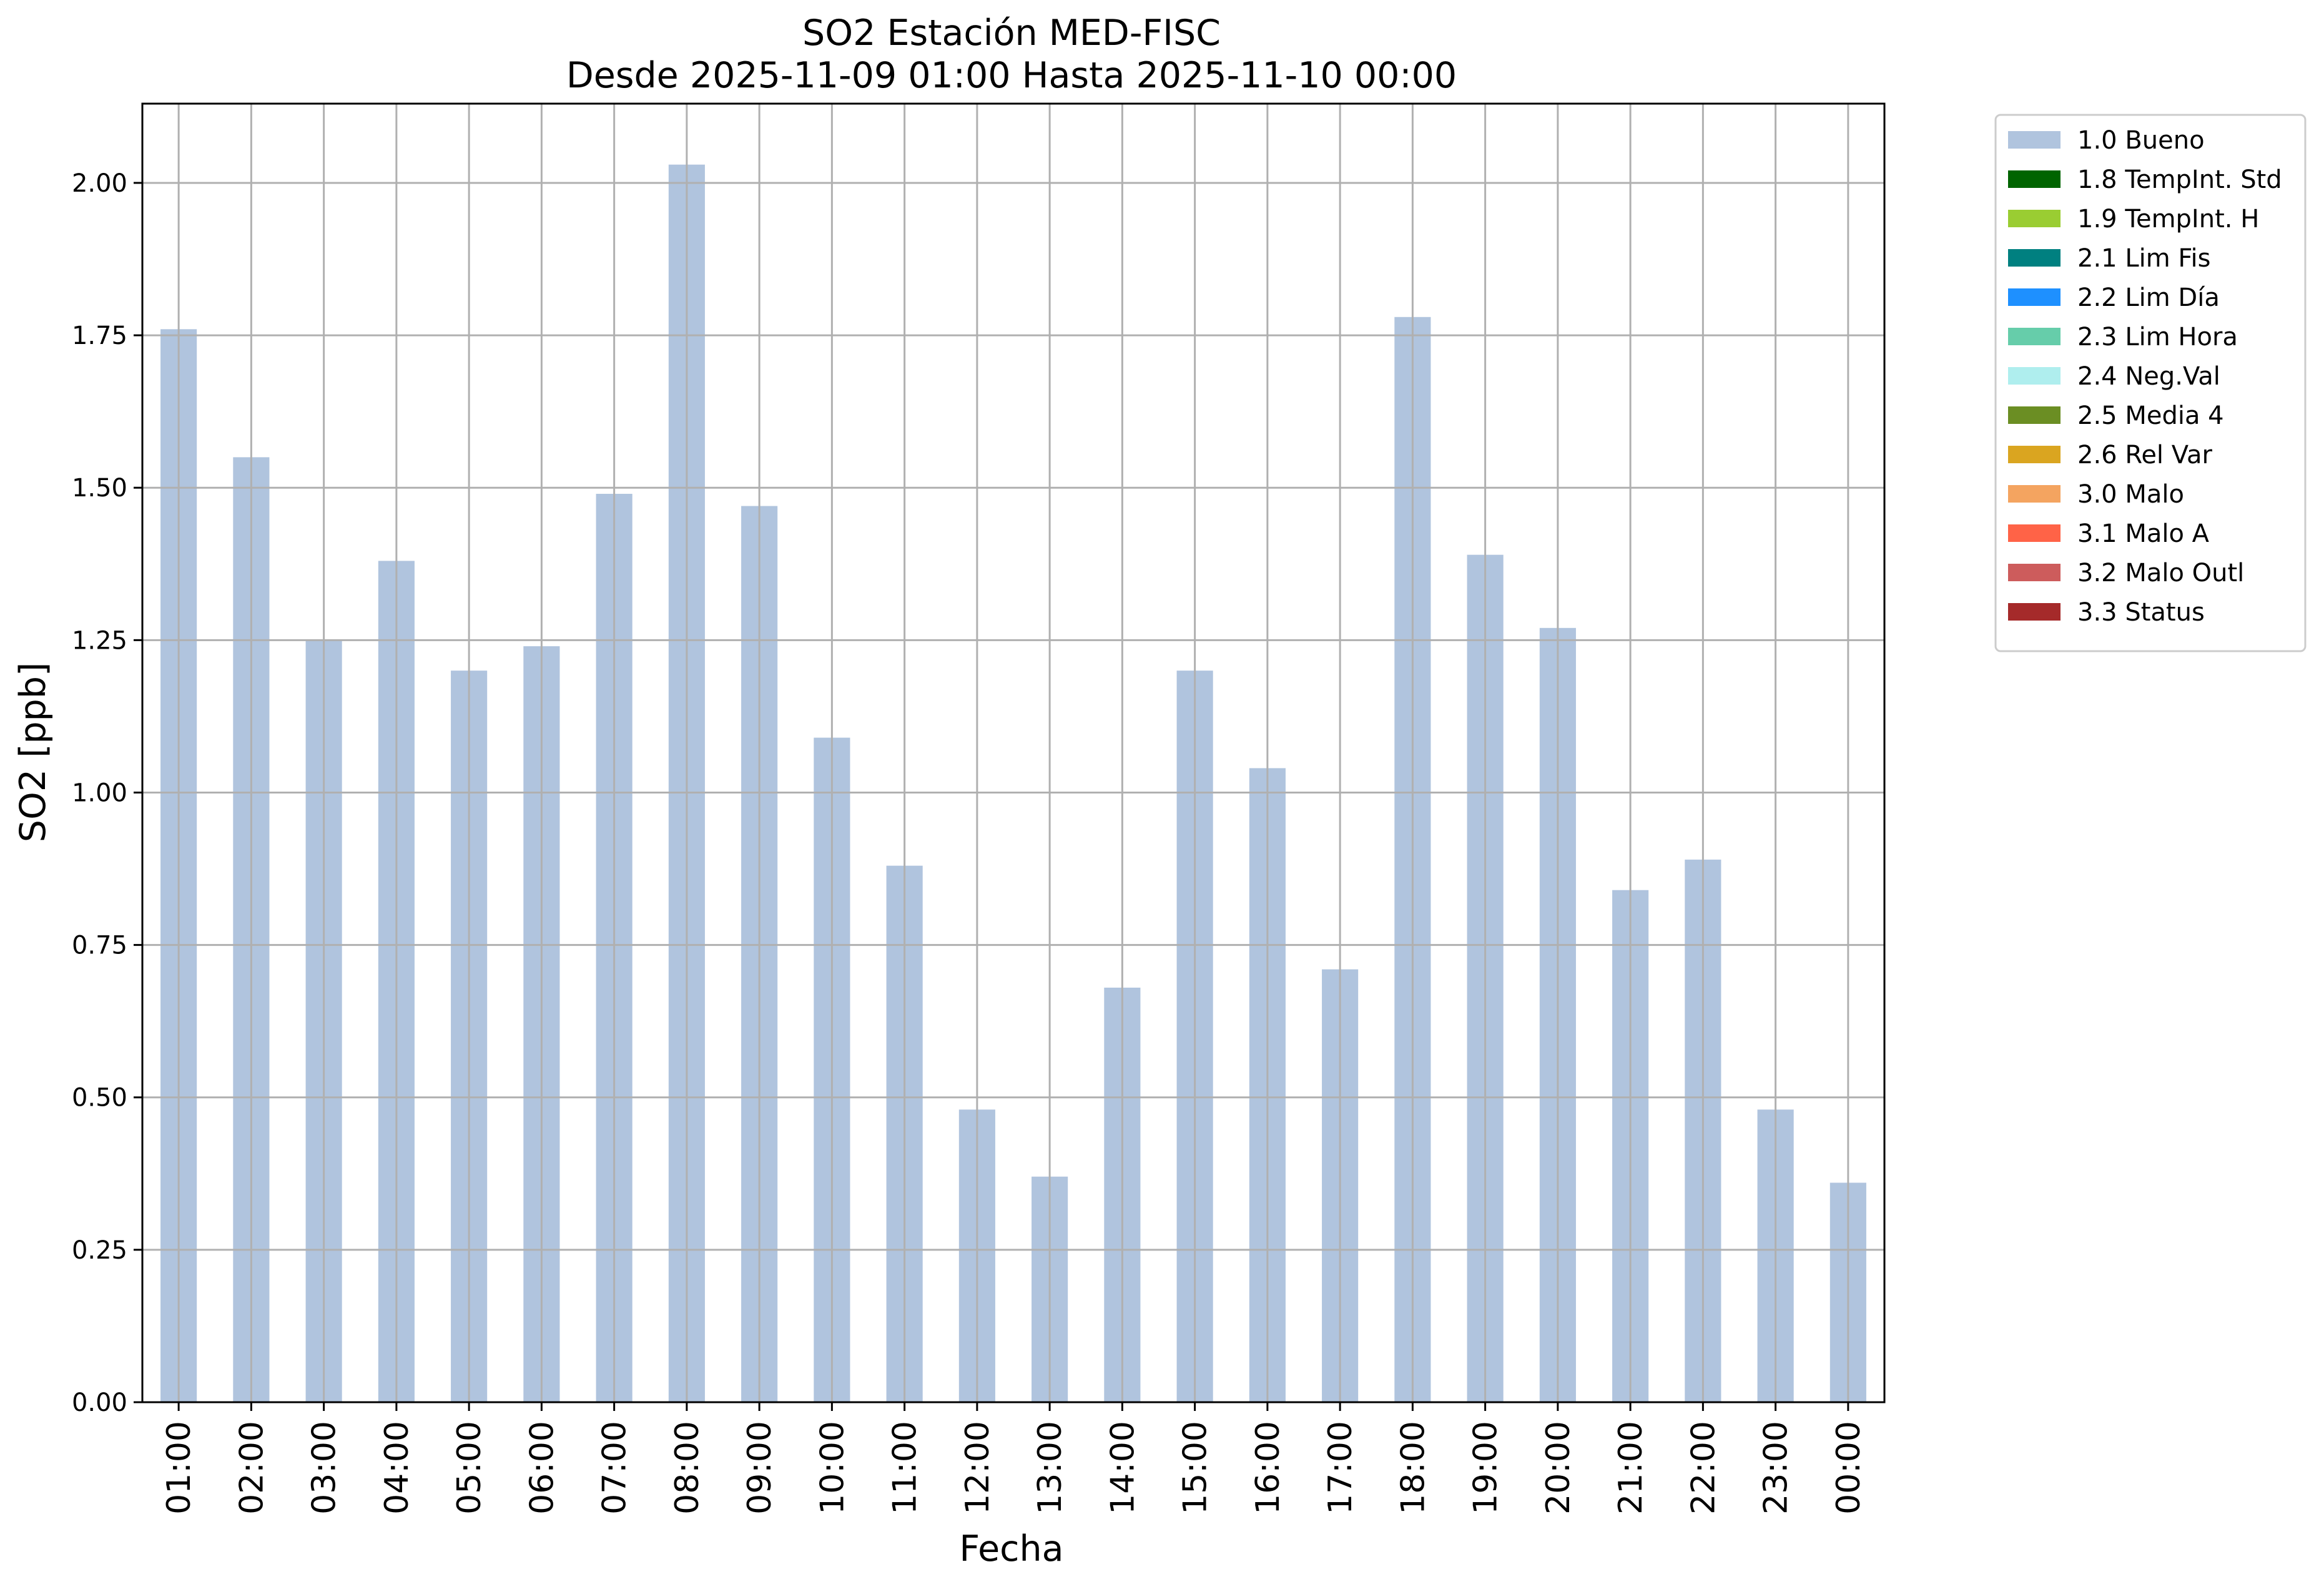 Image resolution: width=2324 pixels, height=1582 pixels. I want to click on y-tick-label: 1.75, so click(99, 336).